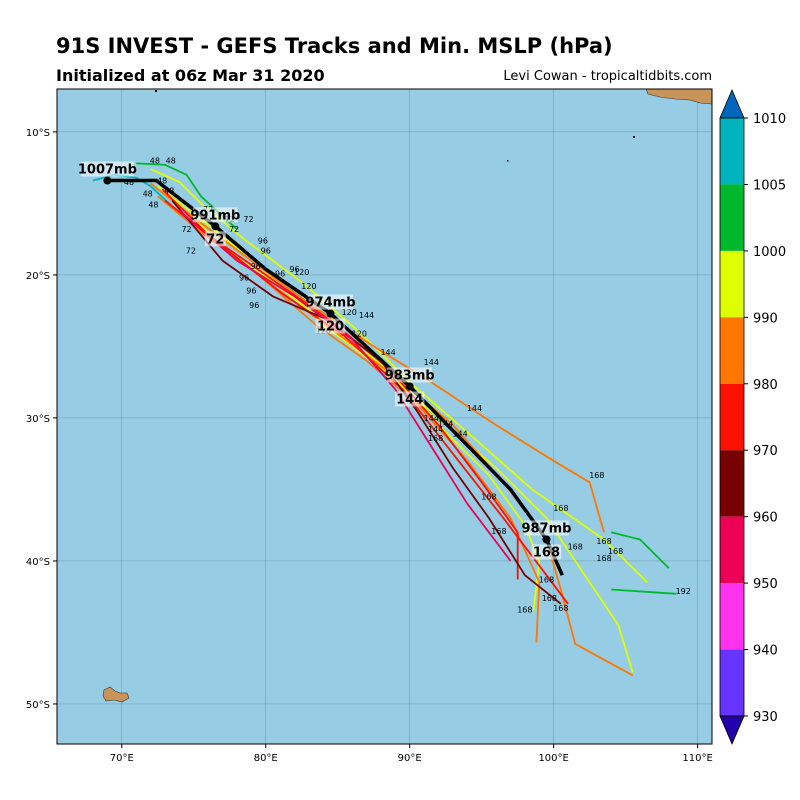 The image size is (800, 800). What do you see at coordinates (765, 518) in the screenshot?
I see `colorbar-tick-label: 960` at bounding box center [765, 518].